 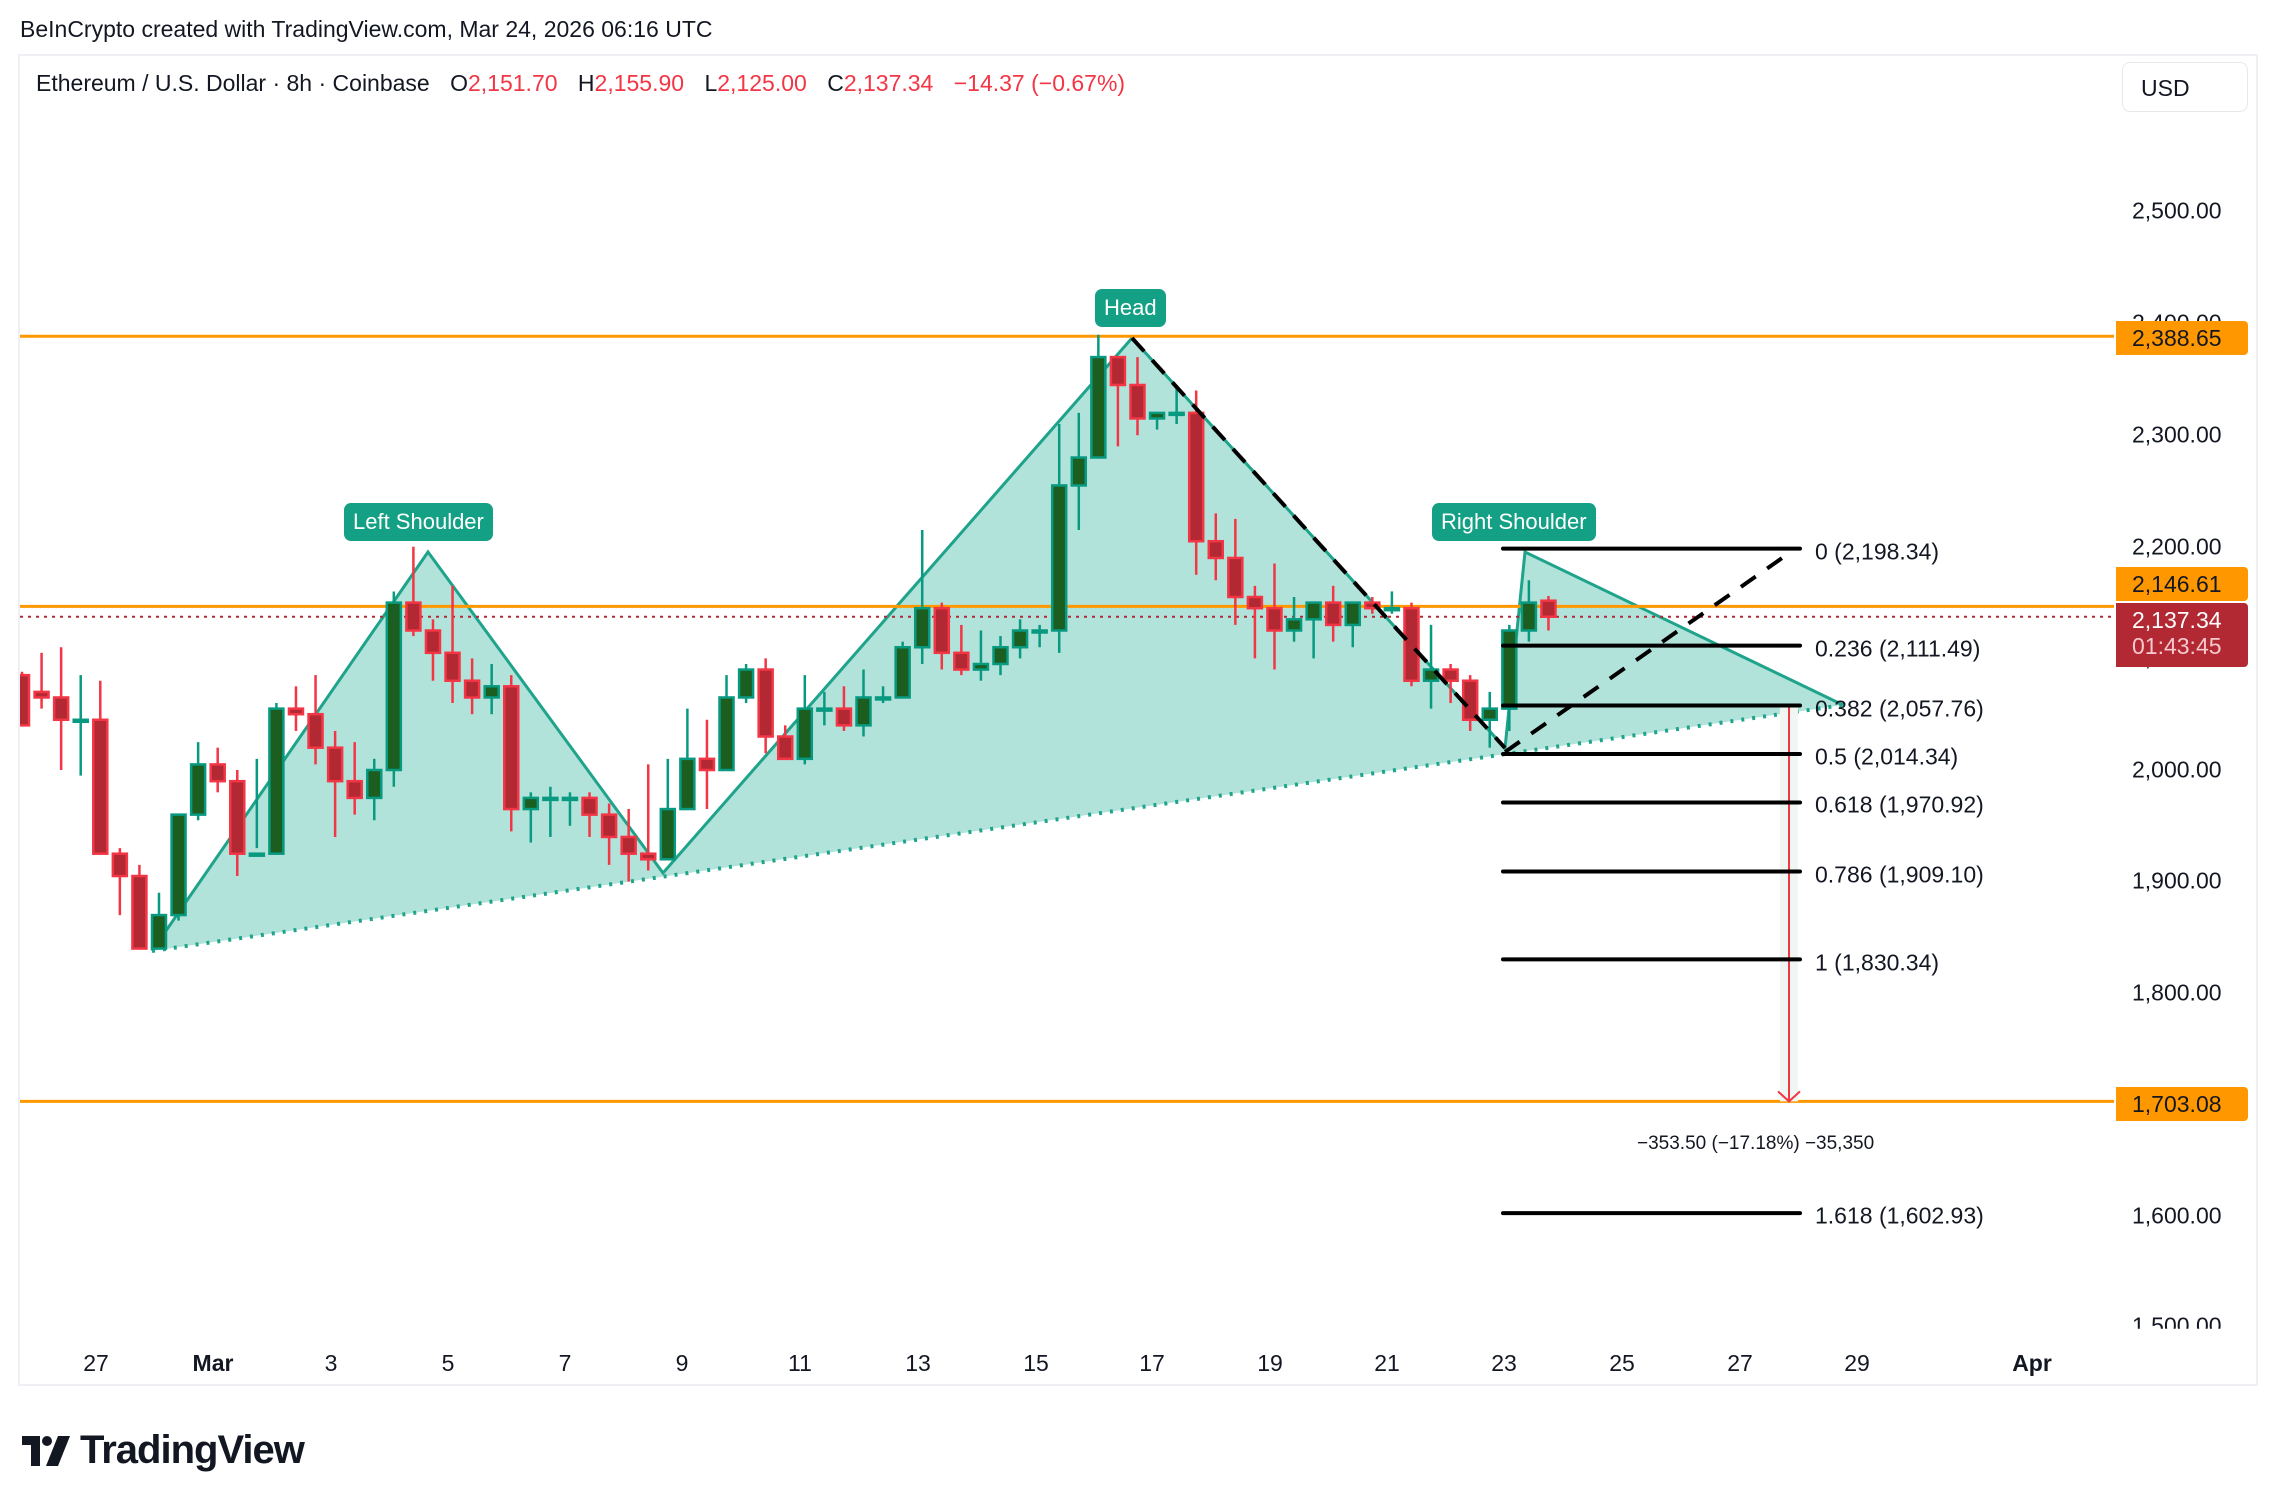 I want to click on time-tick: 25, so click(x=1622, y=1363).